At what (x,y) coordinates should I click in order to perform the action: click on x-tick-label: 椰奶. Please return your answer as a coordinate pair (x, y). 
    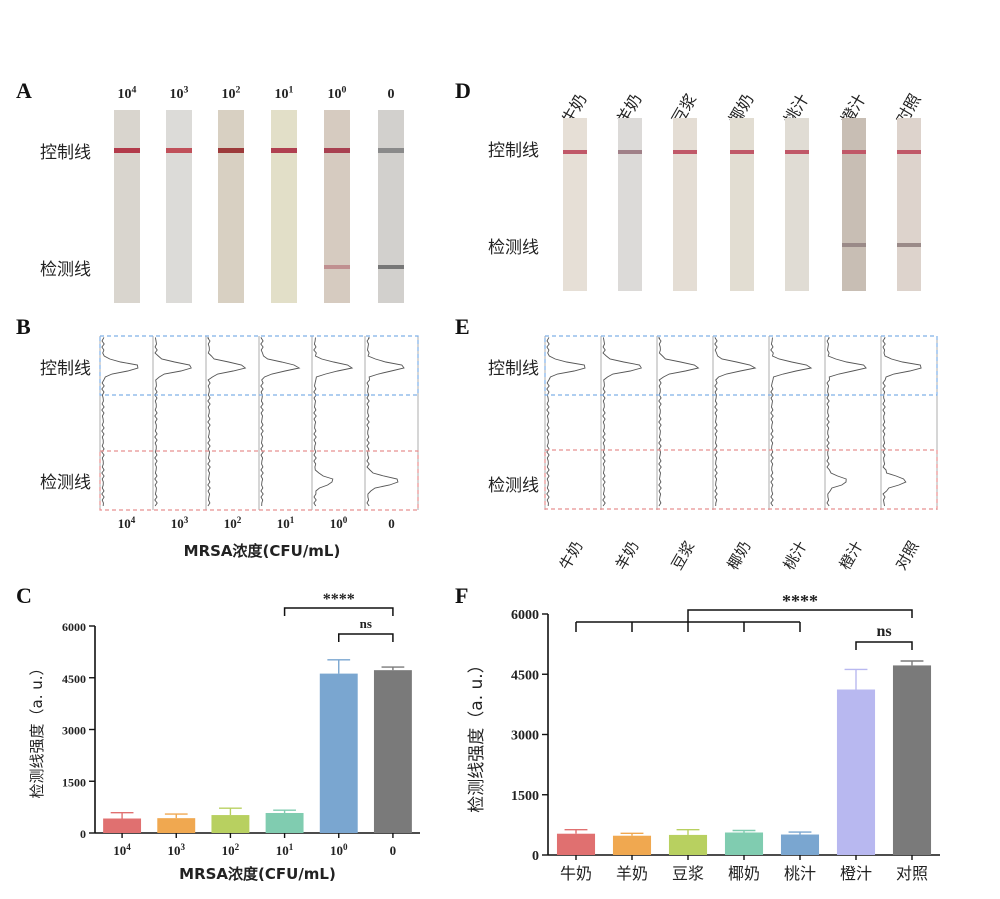
    Looking at the image, I should click on (744, 873).